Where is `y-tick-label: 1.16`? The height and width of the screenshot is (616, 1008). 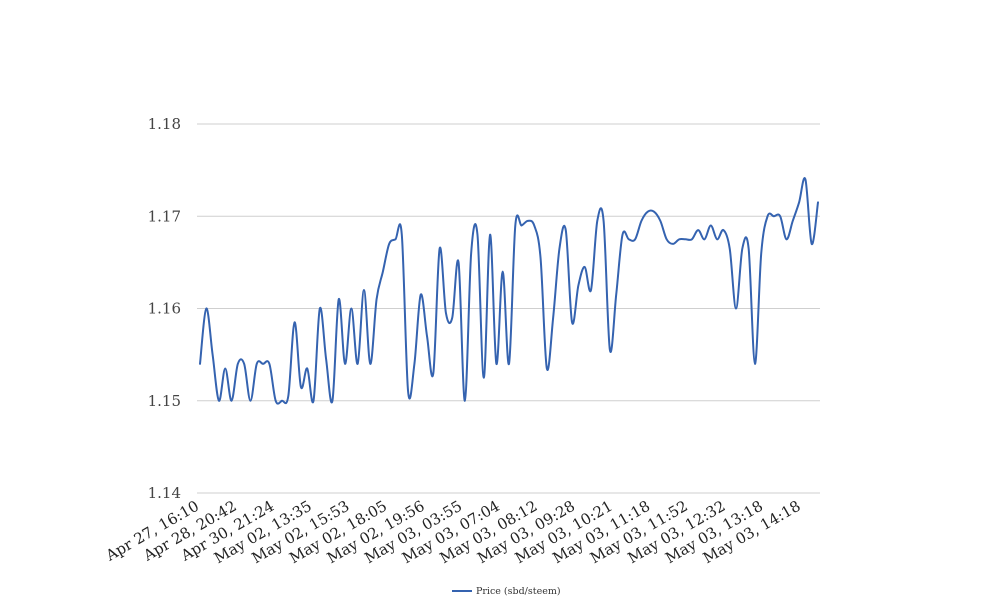
y-tick-label: 1.16 is located at coordinates (164, 309).